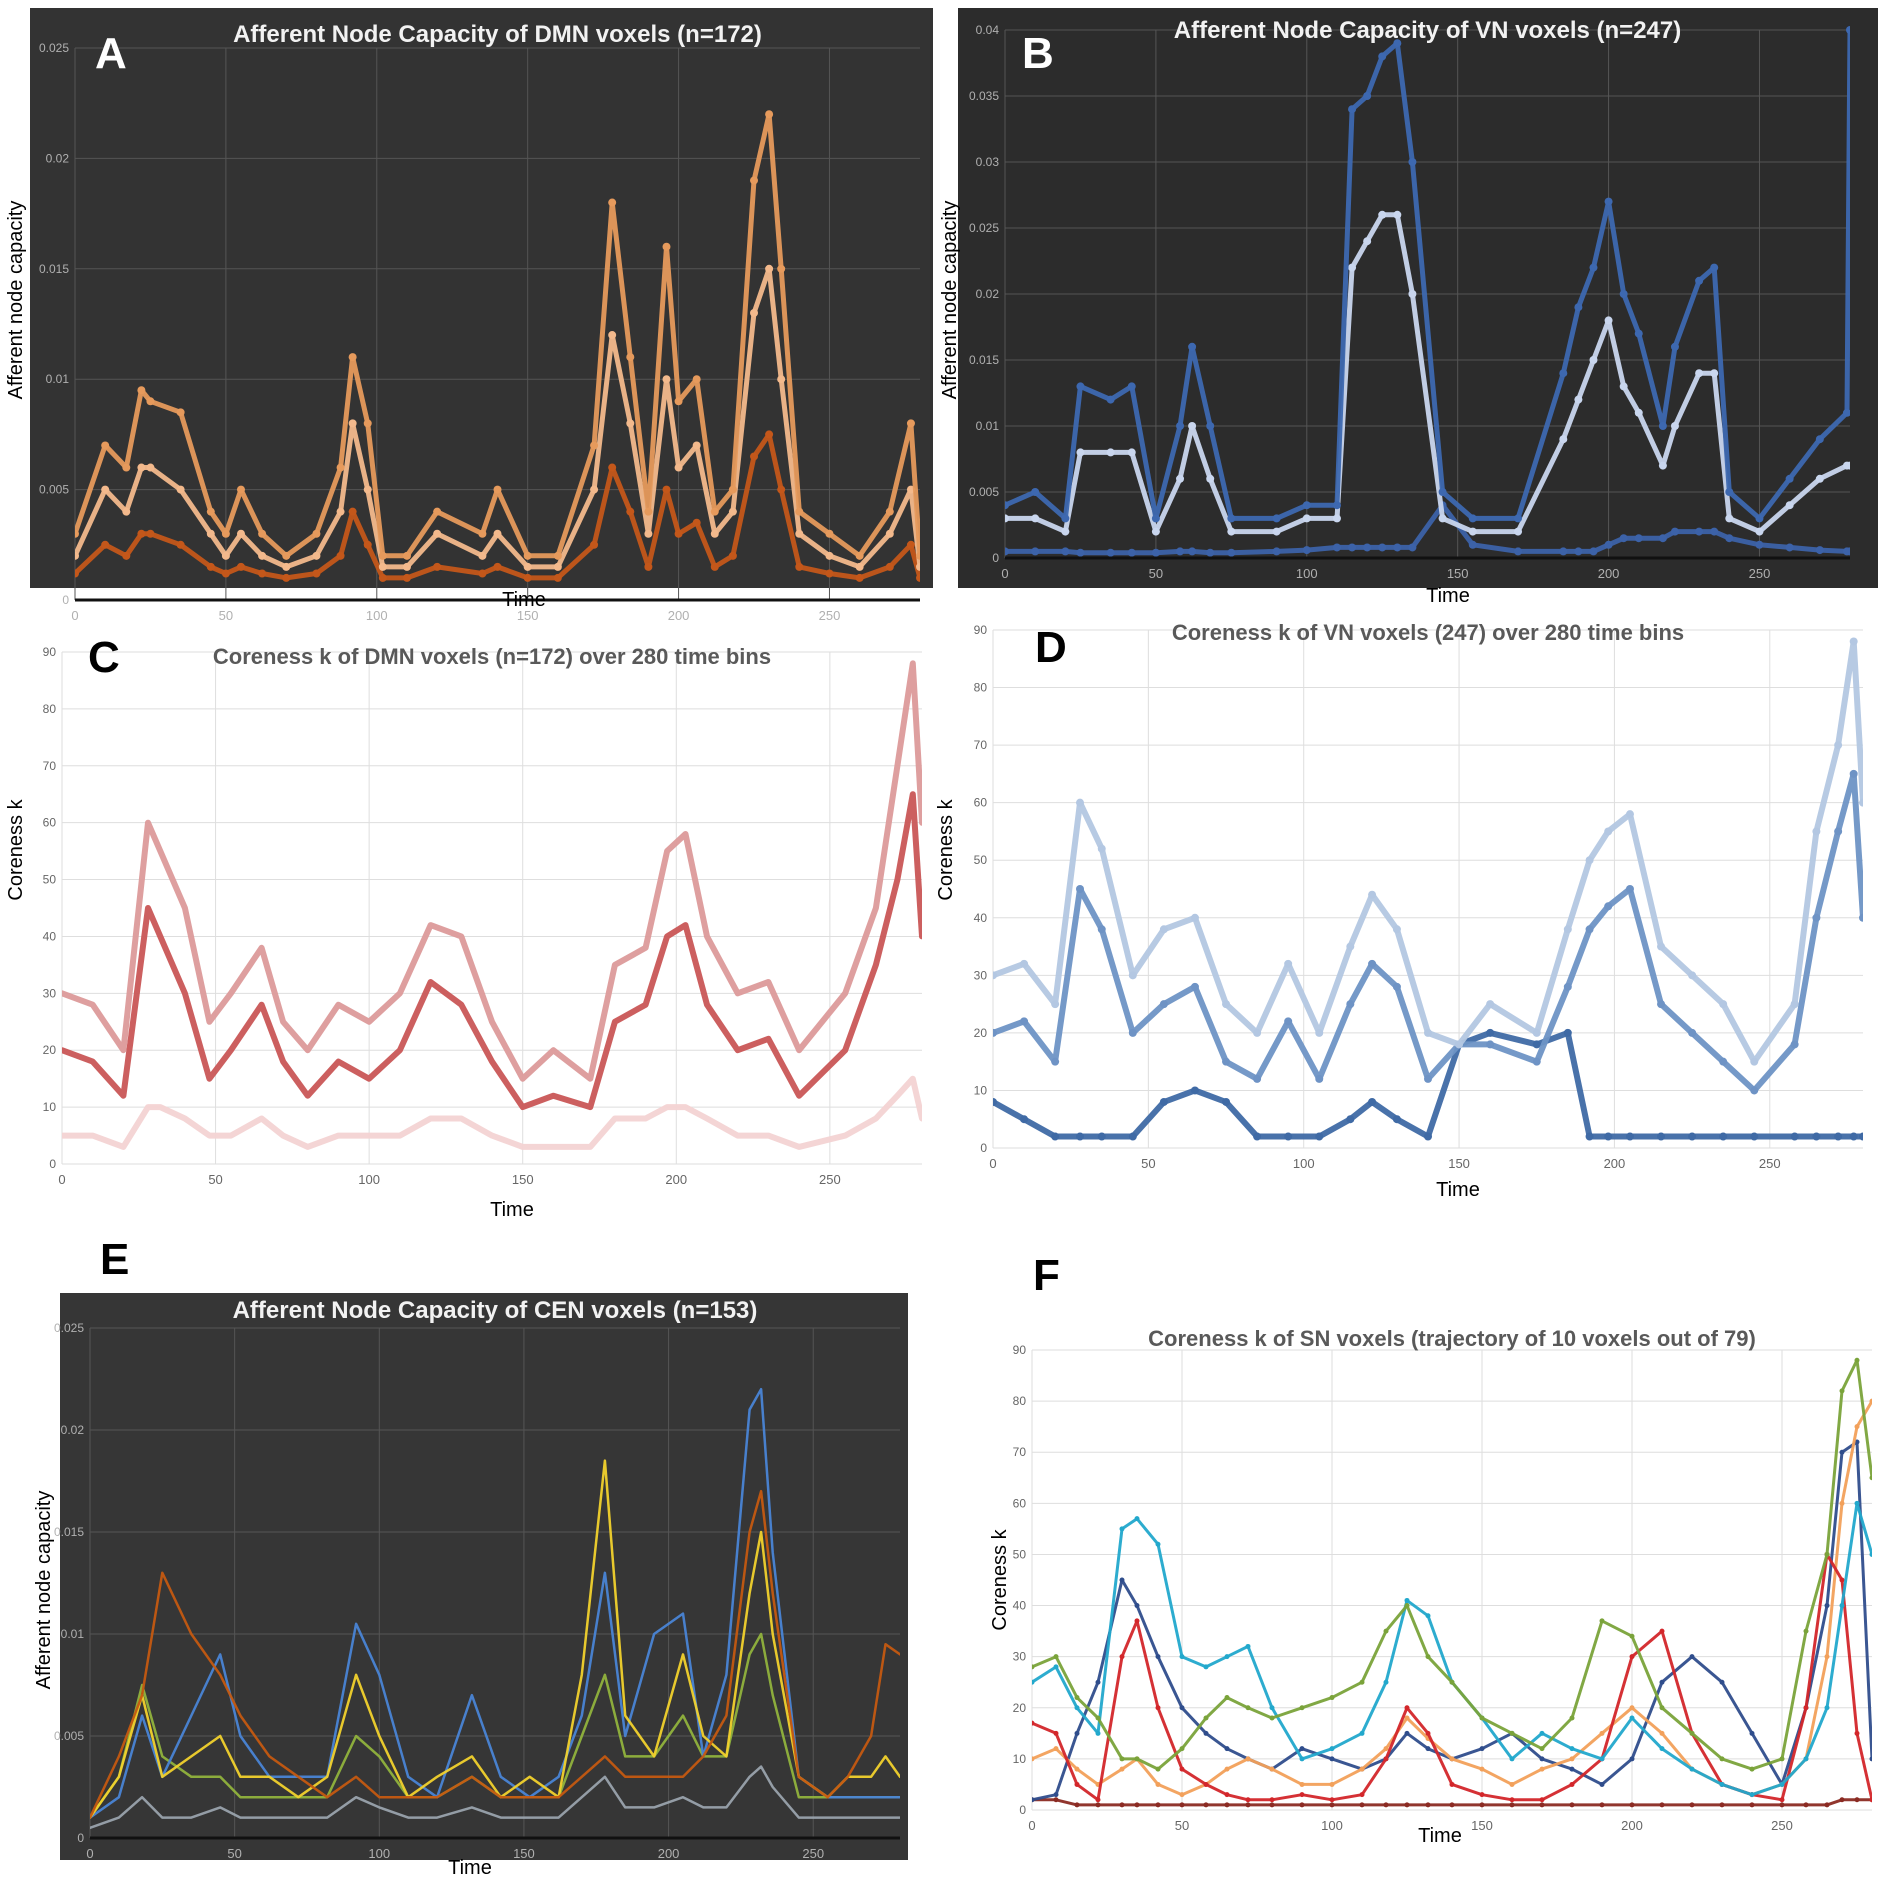  I want to click on y-tick-label: 0.005, so click(984, 492).